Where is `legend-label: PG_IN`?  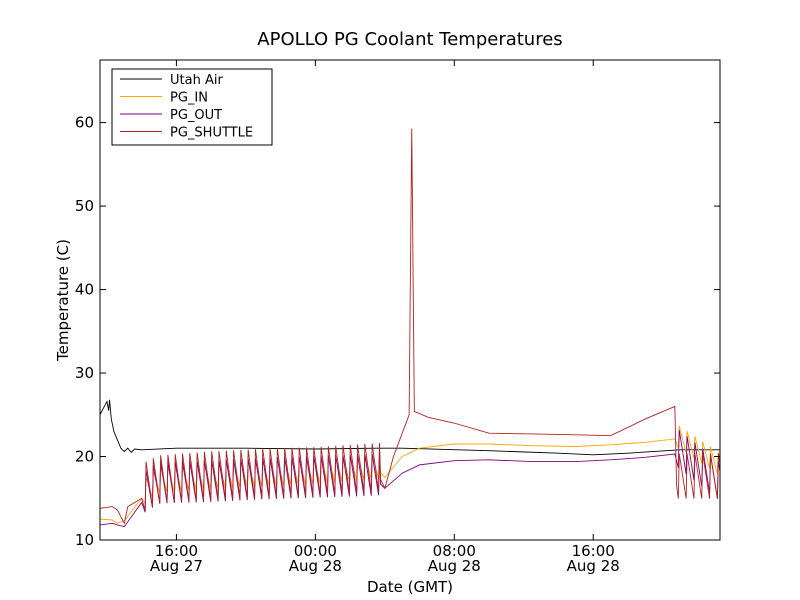
legend-label: PG_IN is located at coordinates (189, 98).